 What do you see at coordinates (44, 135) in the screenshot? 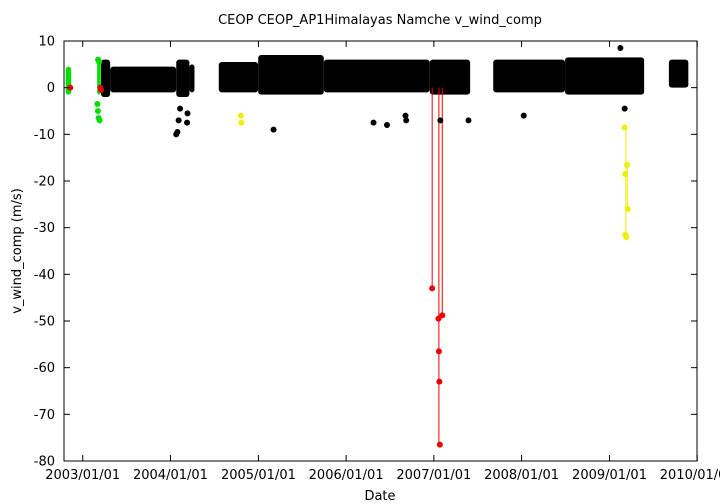
I see `y-tick-label: -10` at bounding box center [44, 135].